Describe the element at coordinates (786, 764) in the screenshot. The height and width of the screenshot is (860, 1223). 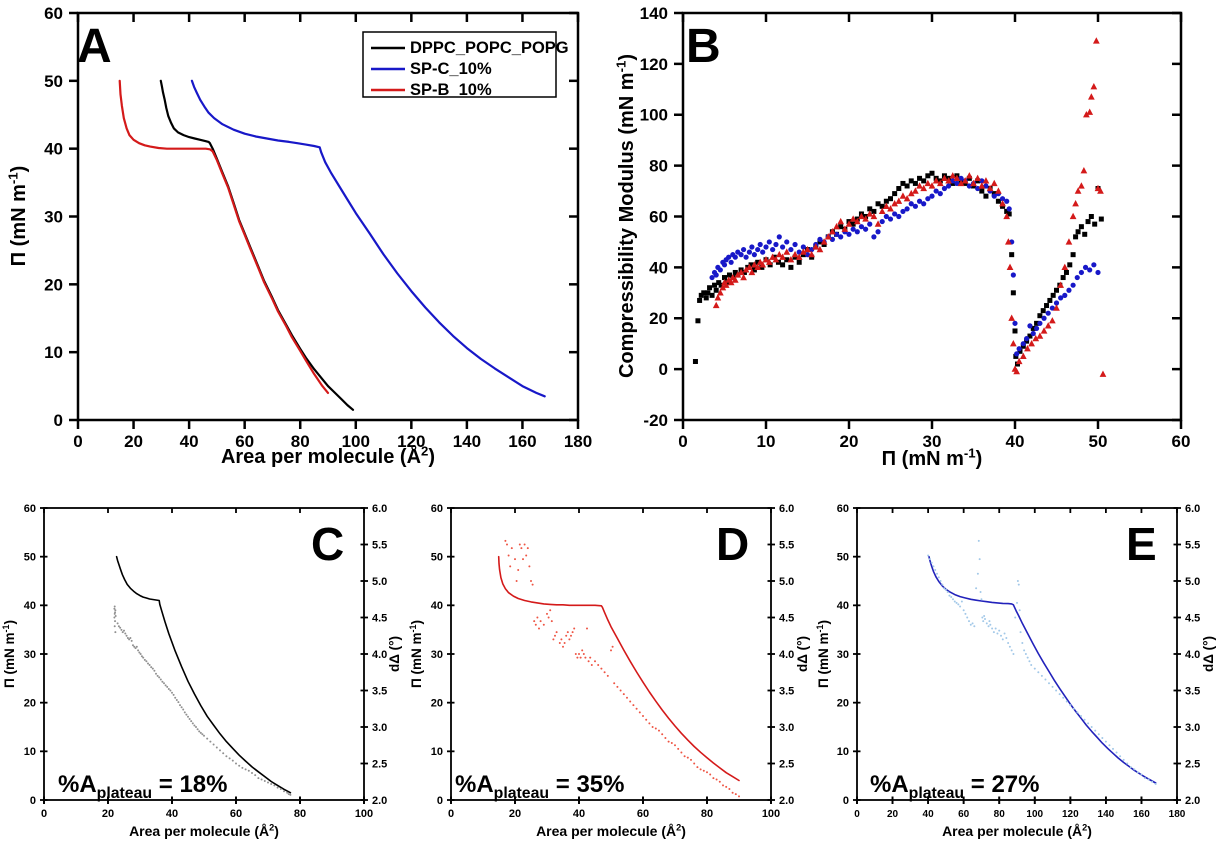
I see `y-right-tick-label: 2.5` at that location.